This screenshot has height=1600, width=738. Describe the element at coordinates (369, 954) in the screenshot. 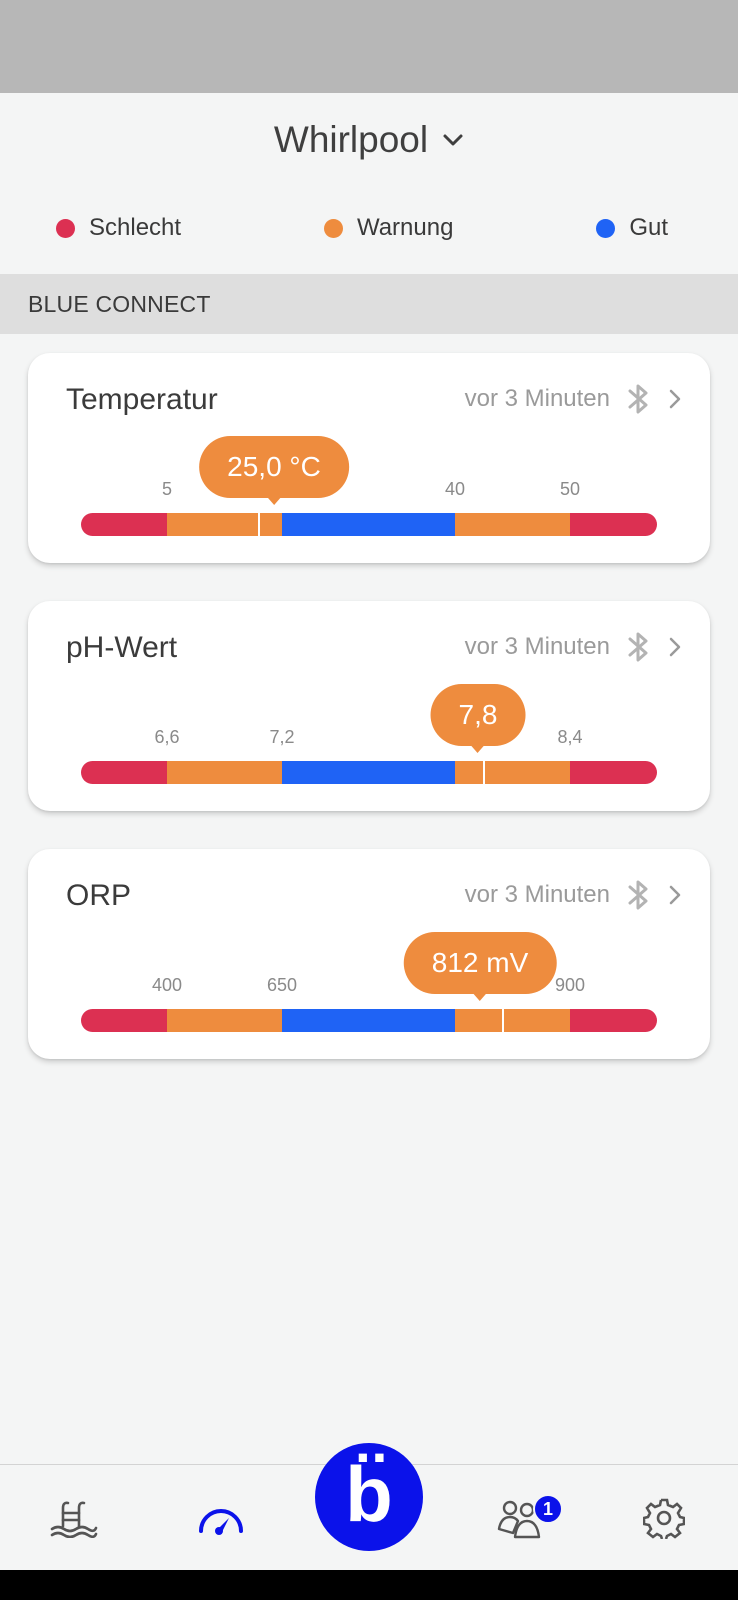

I see `measurement-card-orp: ORP vor 3 Minuten 400 650 900 812 mV` at that location.